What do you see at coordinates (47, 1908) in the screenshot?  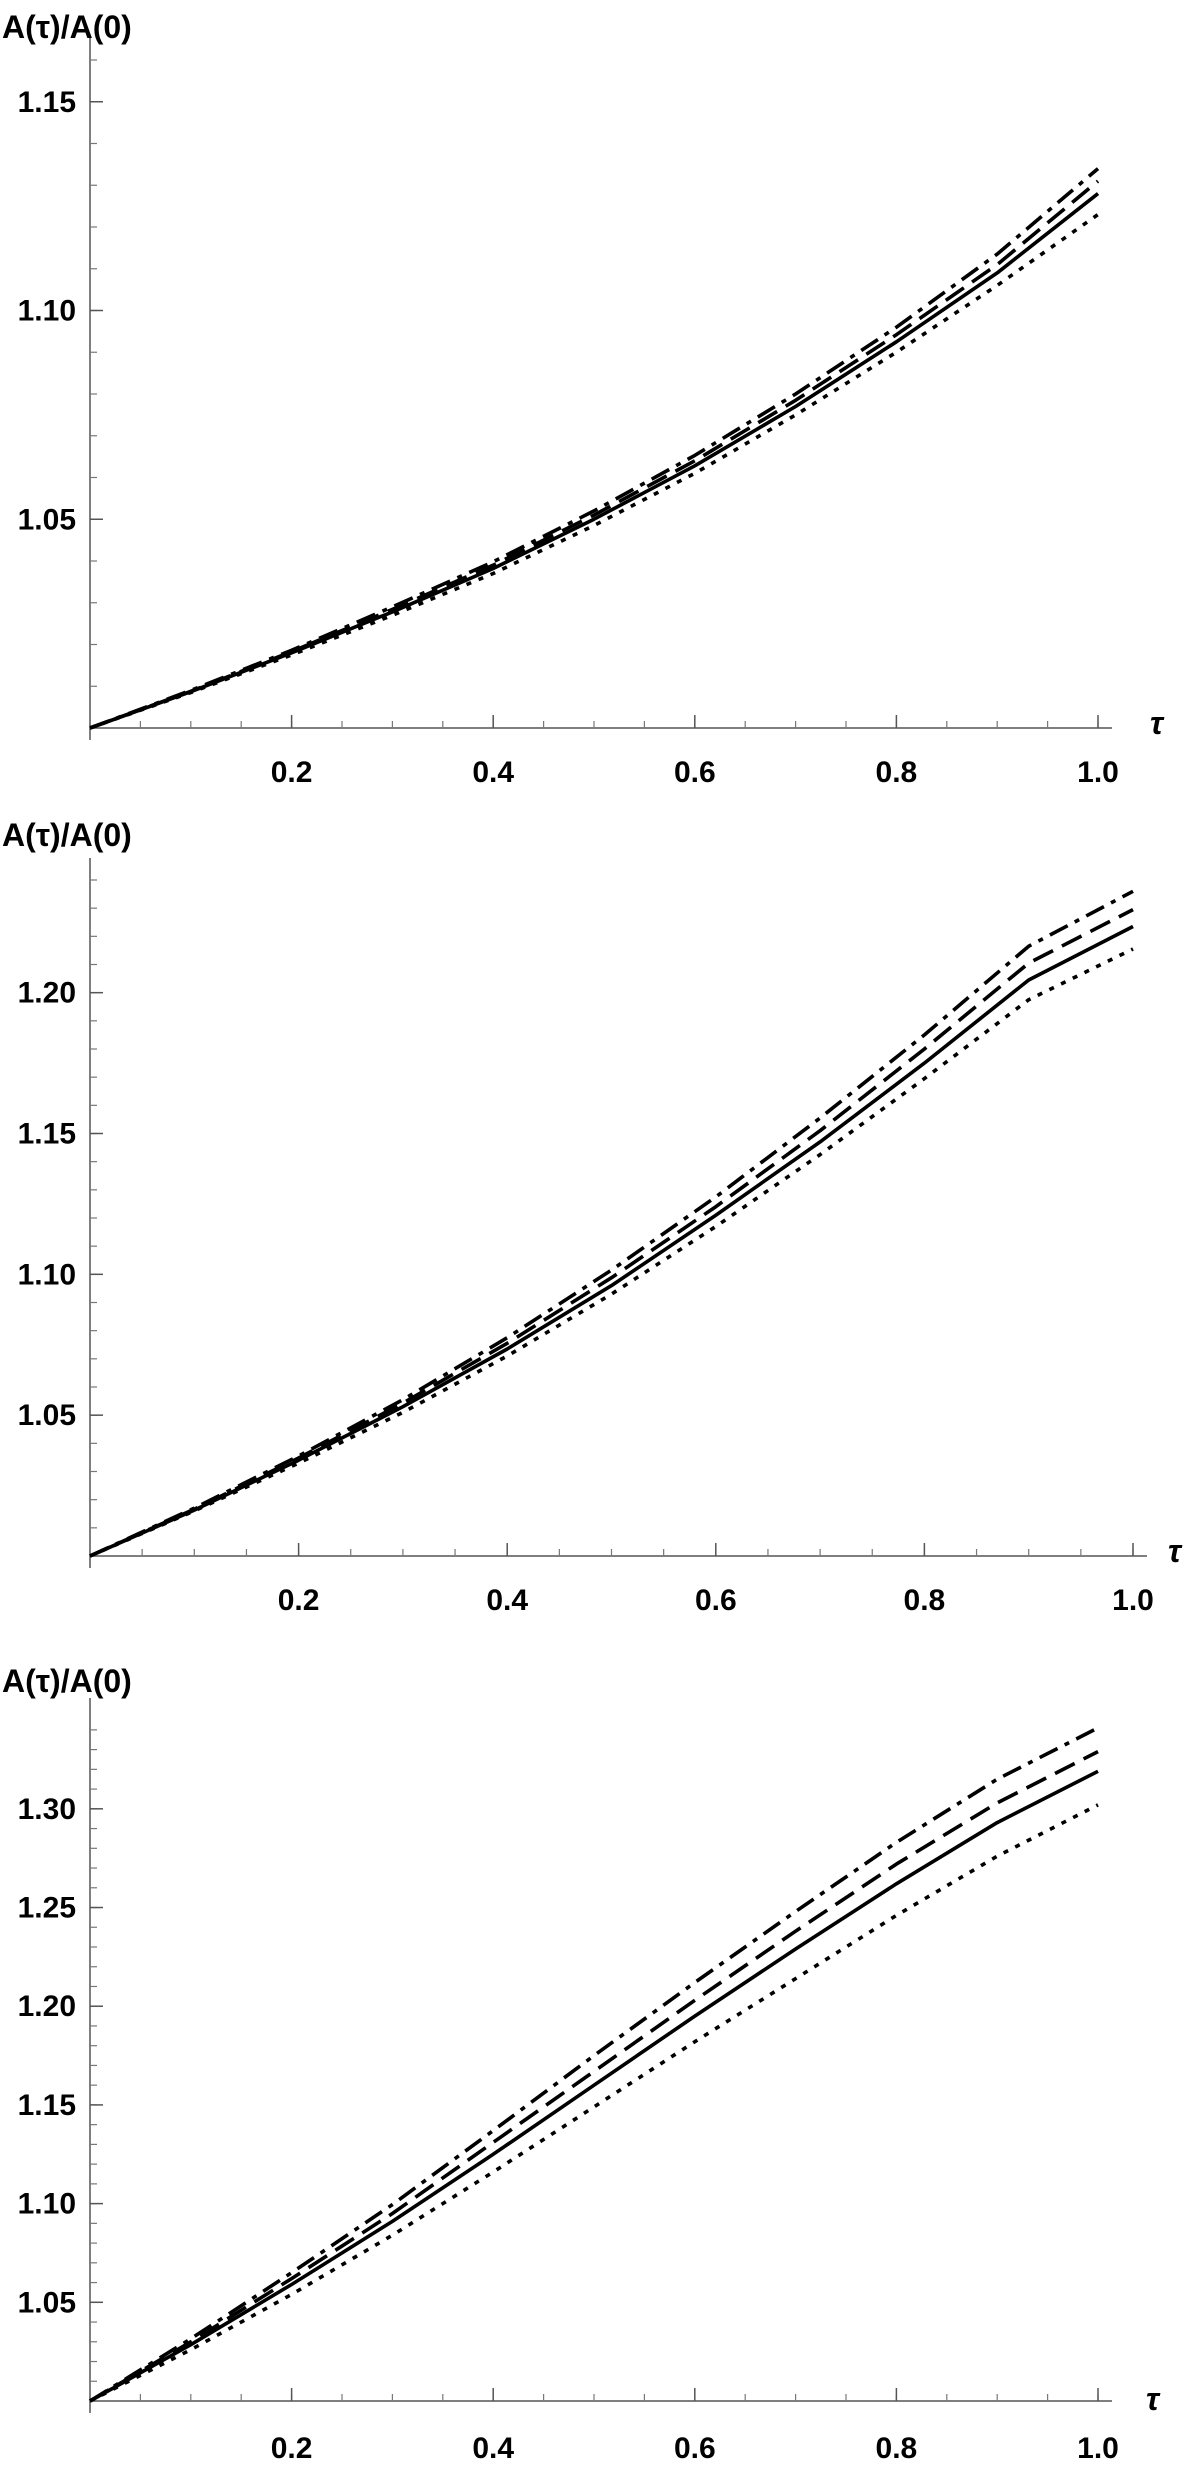 I see `y-tick-label: 1.25` at bounding box center [47, 1908].